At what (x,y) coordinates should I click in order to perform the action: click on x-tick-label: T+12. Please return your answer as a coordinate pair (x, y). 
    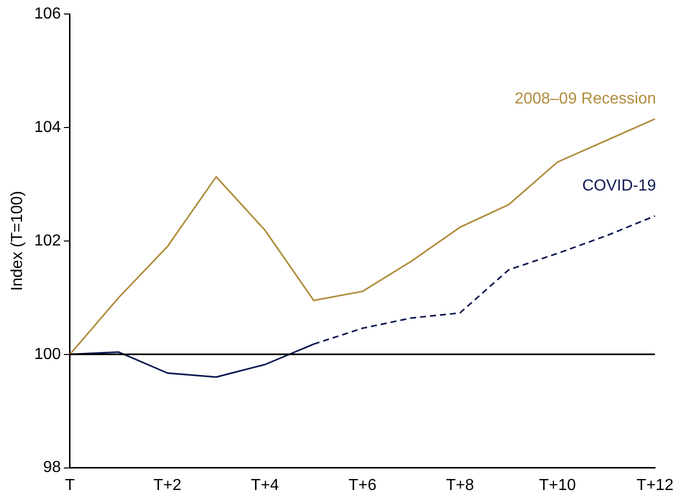
    Looking at the image, I should click on (655, 485).